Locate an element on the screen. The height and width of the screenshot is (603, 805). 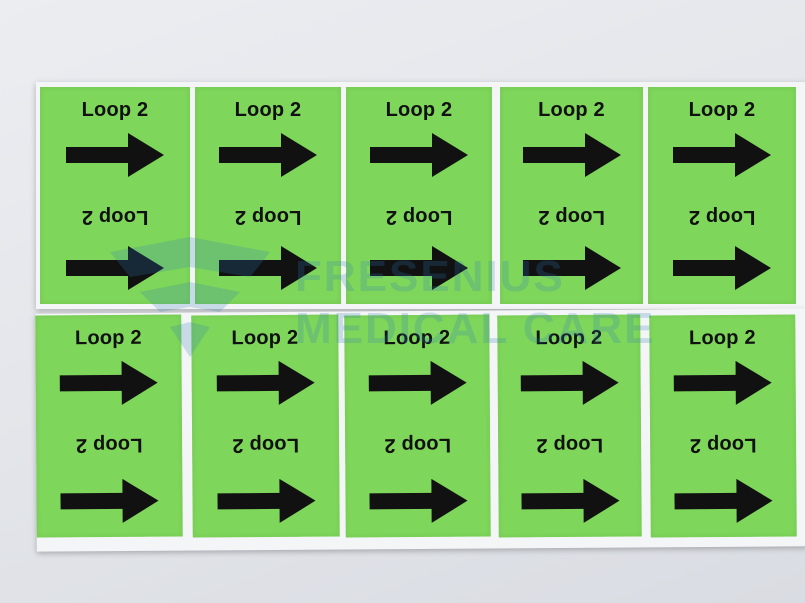
loop-label-top-4: Loop 2 Loop 2 is located at coordinates (571, 195).